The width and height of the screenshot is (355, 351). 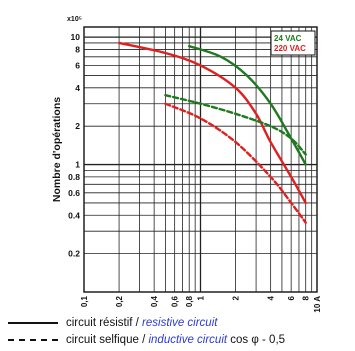 What do you see at coordinates (188, 340) in the screenshot?
I see `legend-inductive-en: inductive circuit` at bounding box center [188, 340].